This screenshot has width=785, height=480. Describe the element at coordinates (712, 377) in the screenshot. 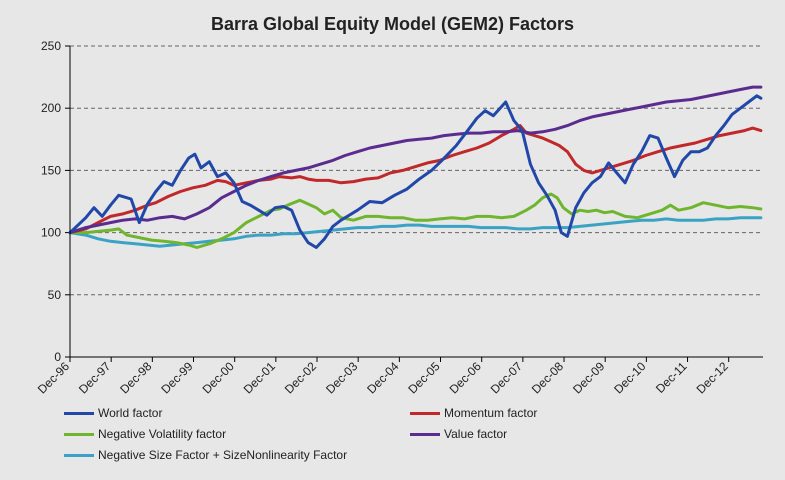

I see `x-tick-label: Dec-12` at that location.